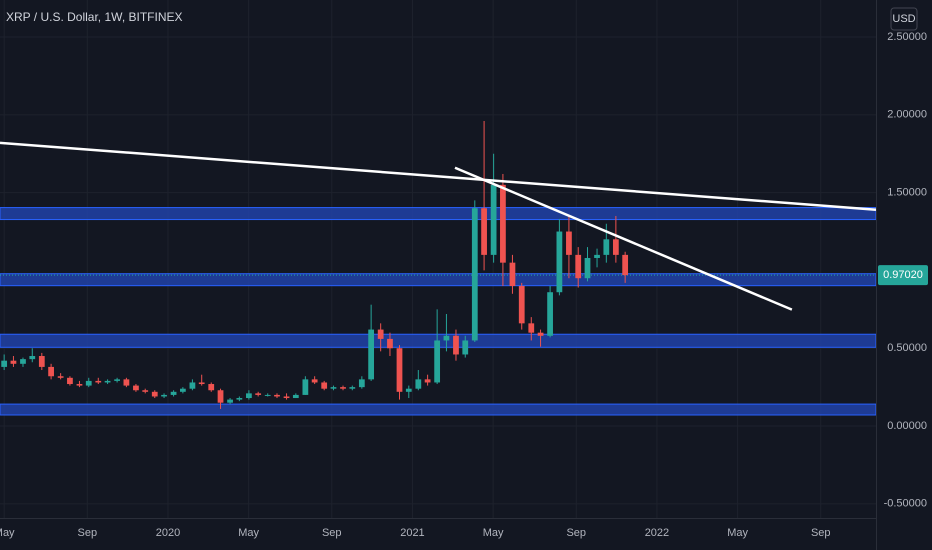 This screenshot has width=932, height=550. Describe the element at coordinates (905, 504) in the screenshot. I see `y-tick-label: -0.50000` at that location.